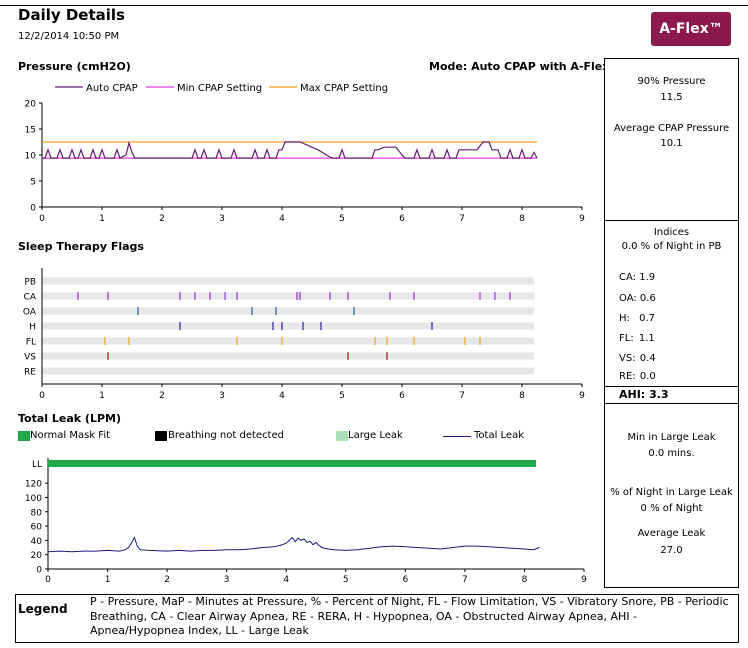 Image resolution: width=748 pixels, height=648 pixels. What do you see at coordinates (519, 66) in the screenshot?
I see `pressure-mode: Mode: Auto CPAP with A-Flex` at bounding box center [519, 66].